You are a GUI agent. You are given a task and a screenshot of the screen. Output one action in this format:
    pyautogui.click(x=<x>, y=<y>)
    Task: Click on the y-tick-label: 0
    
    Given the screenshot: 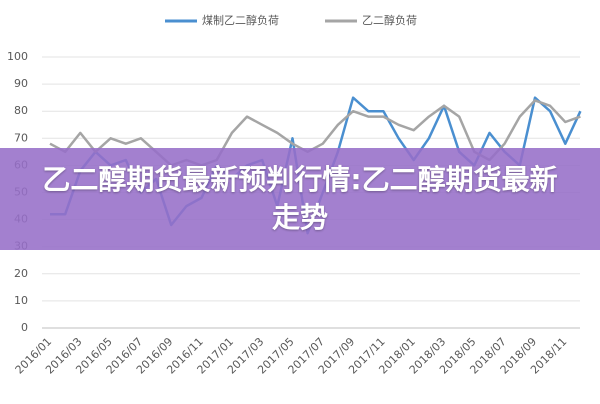 What is the action you would take?
    pyautogui.click(x=24, y=327)
    